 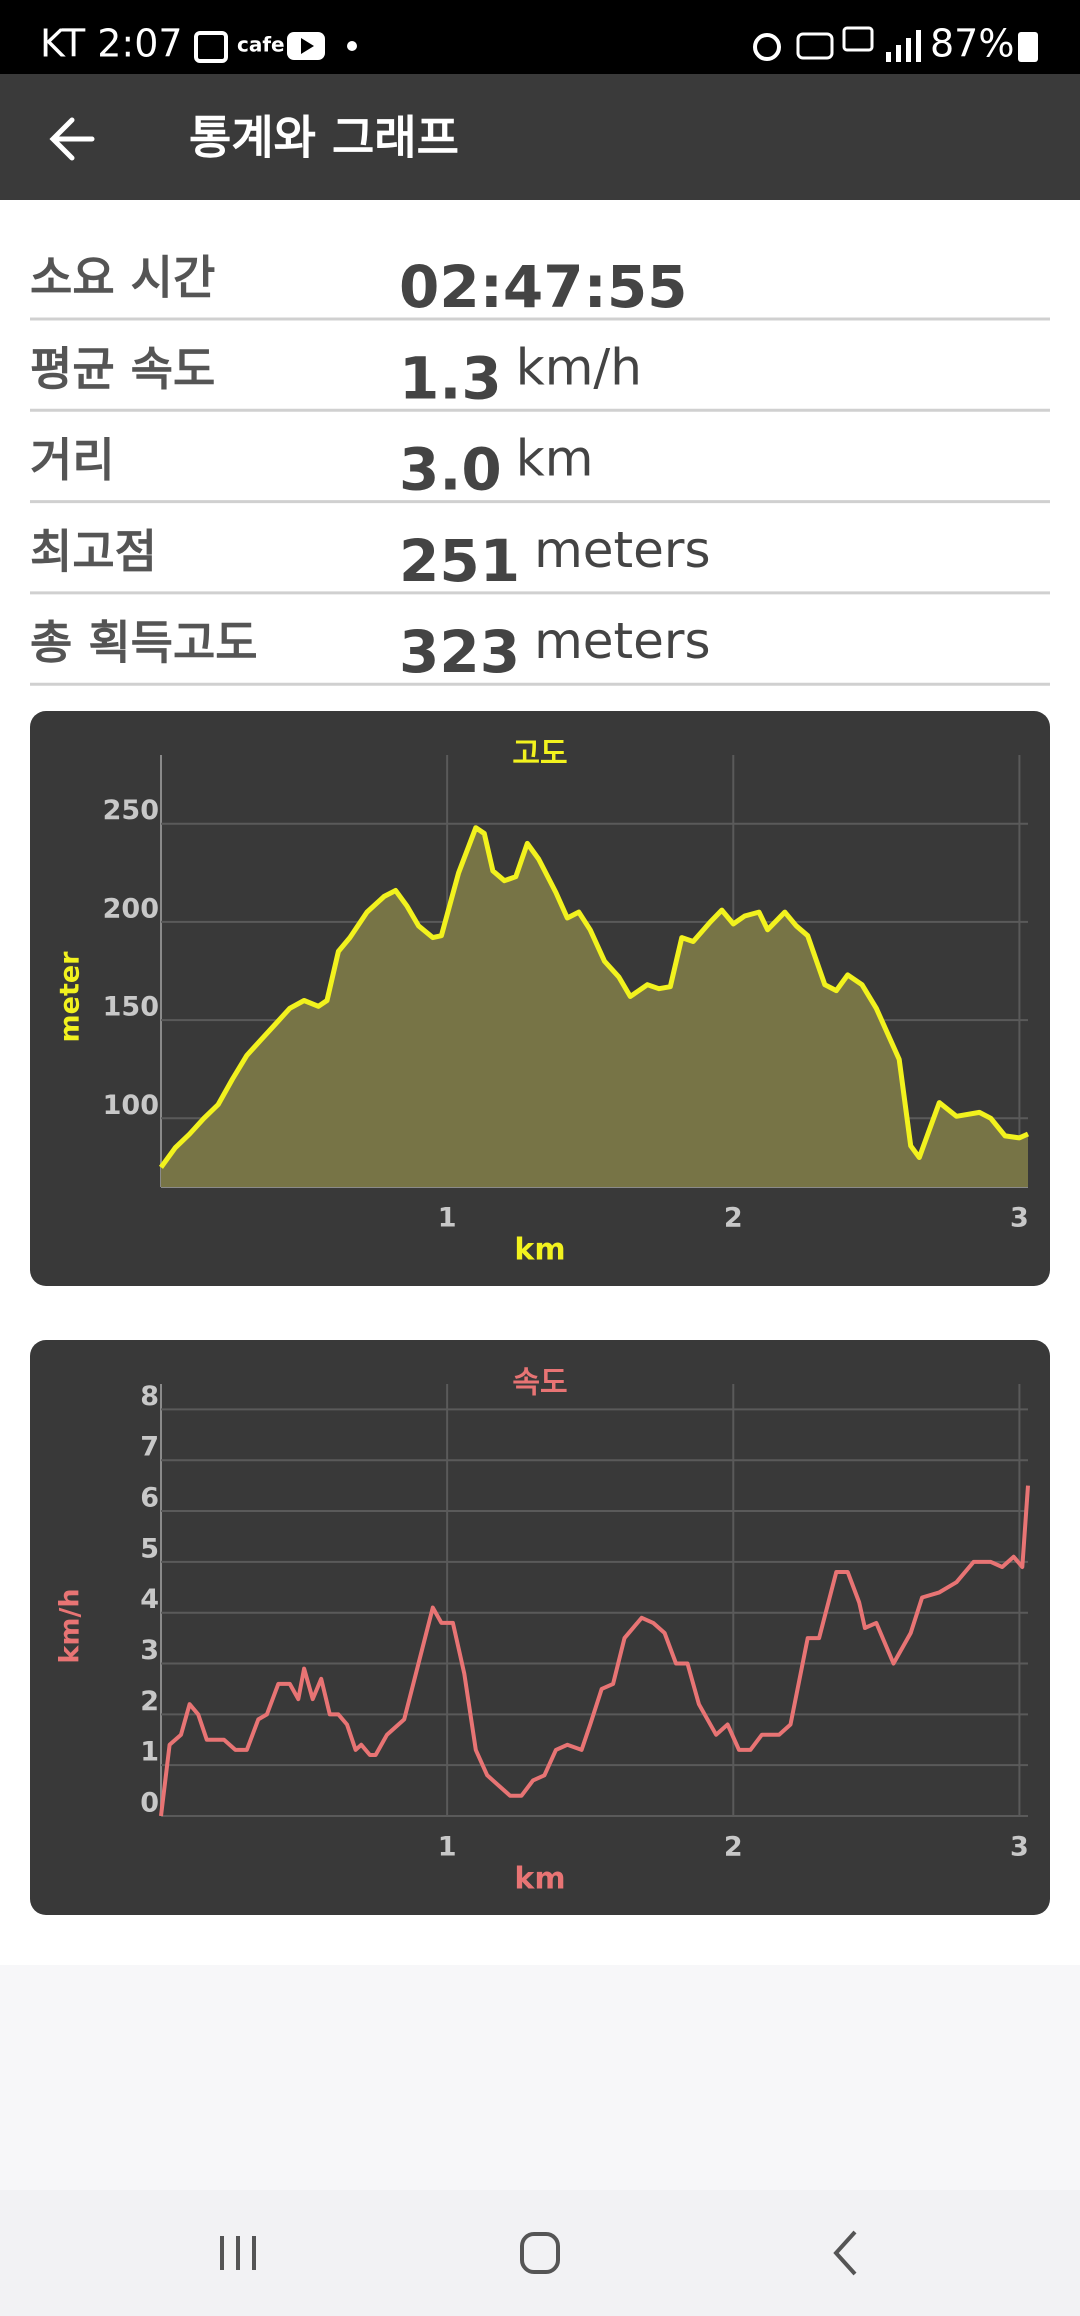 I want to click on stat-label: 총 획득고도, so click(x=144, y=643).